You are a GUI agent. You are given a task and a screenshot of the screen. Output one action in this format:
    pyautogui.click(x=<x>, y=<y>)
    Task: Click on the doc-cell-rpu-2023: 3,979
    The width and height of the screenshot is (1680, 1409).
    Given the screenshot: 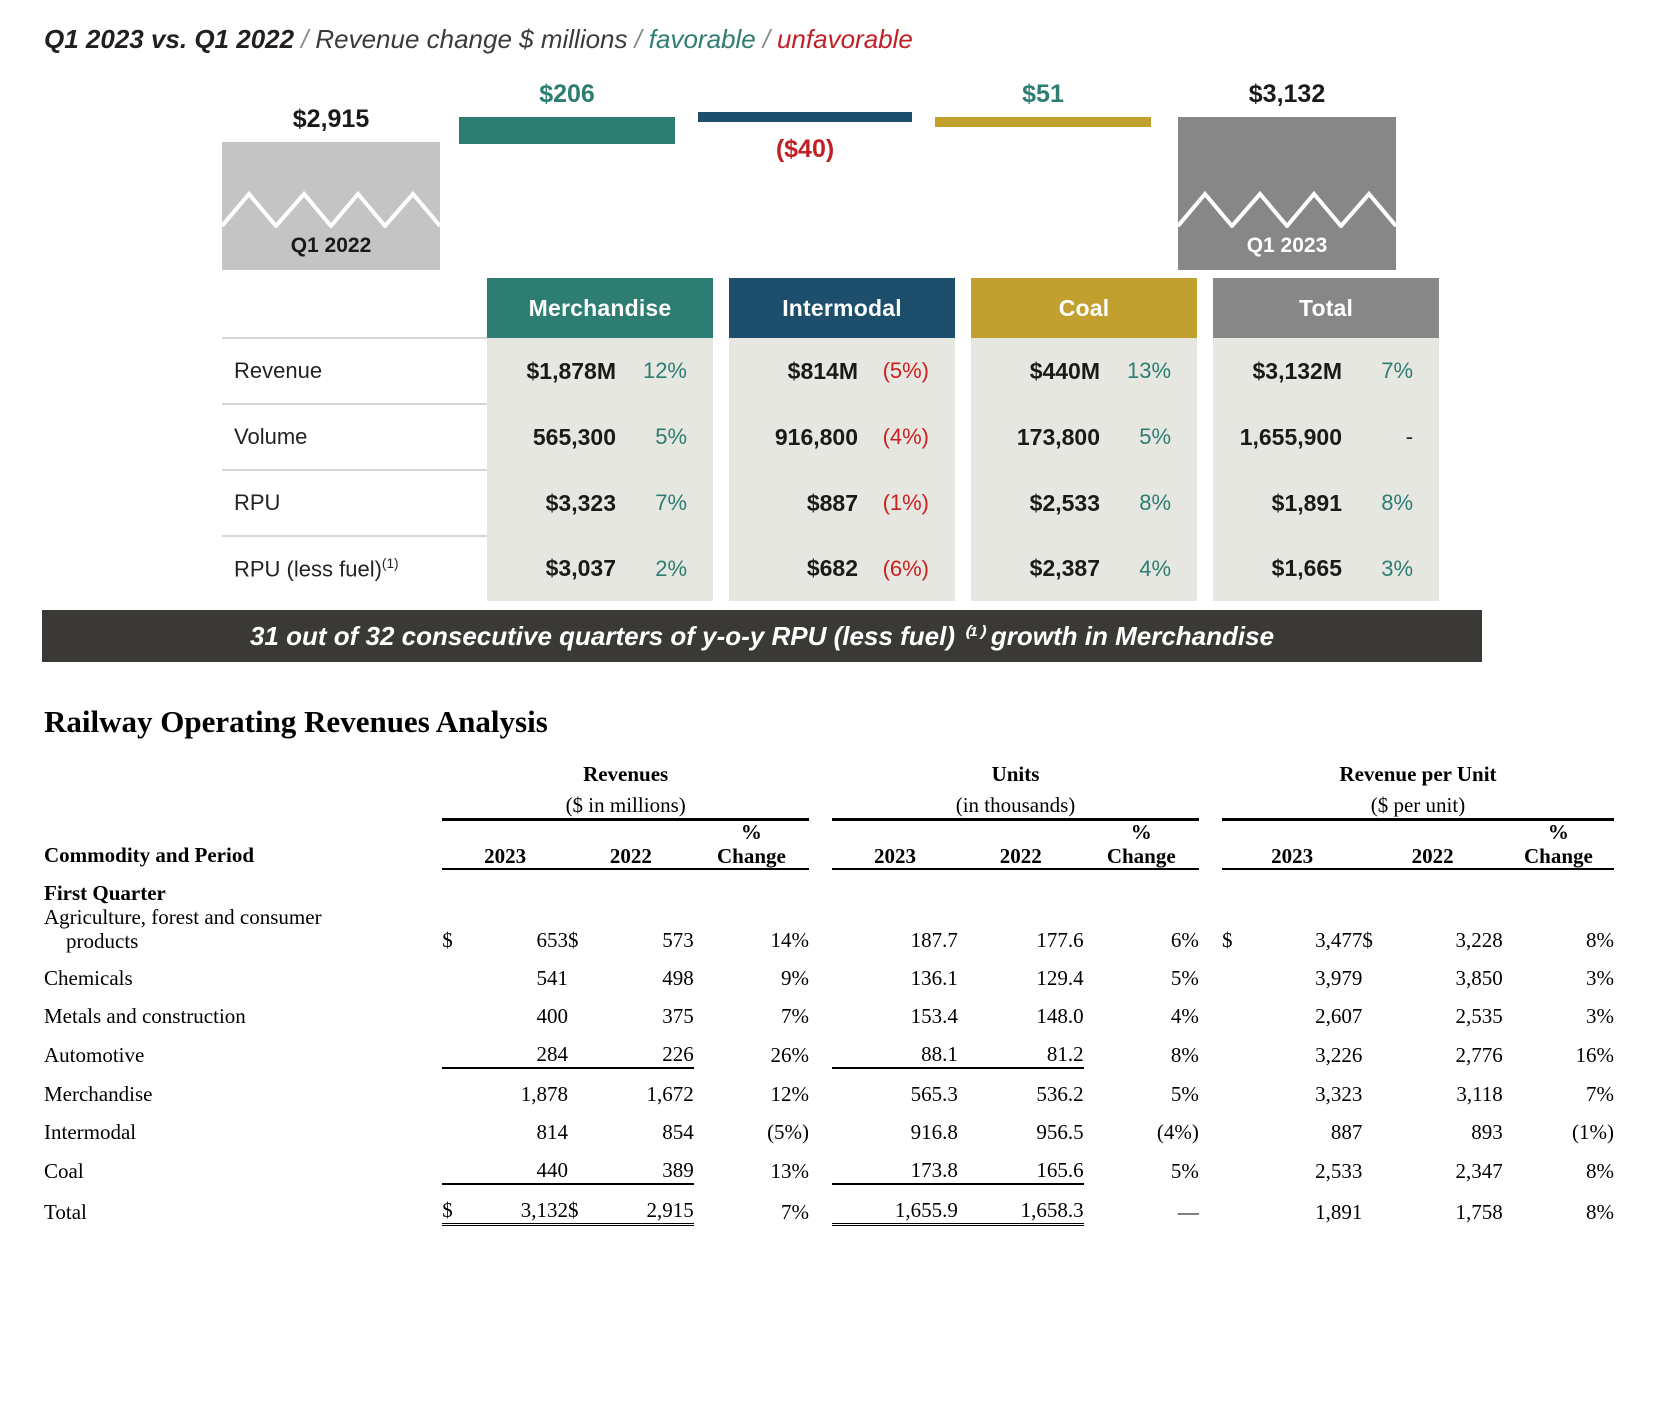 What is the action you would take?
    pyautogui.click(x=1339, y=978)
    